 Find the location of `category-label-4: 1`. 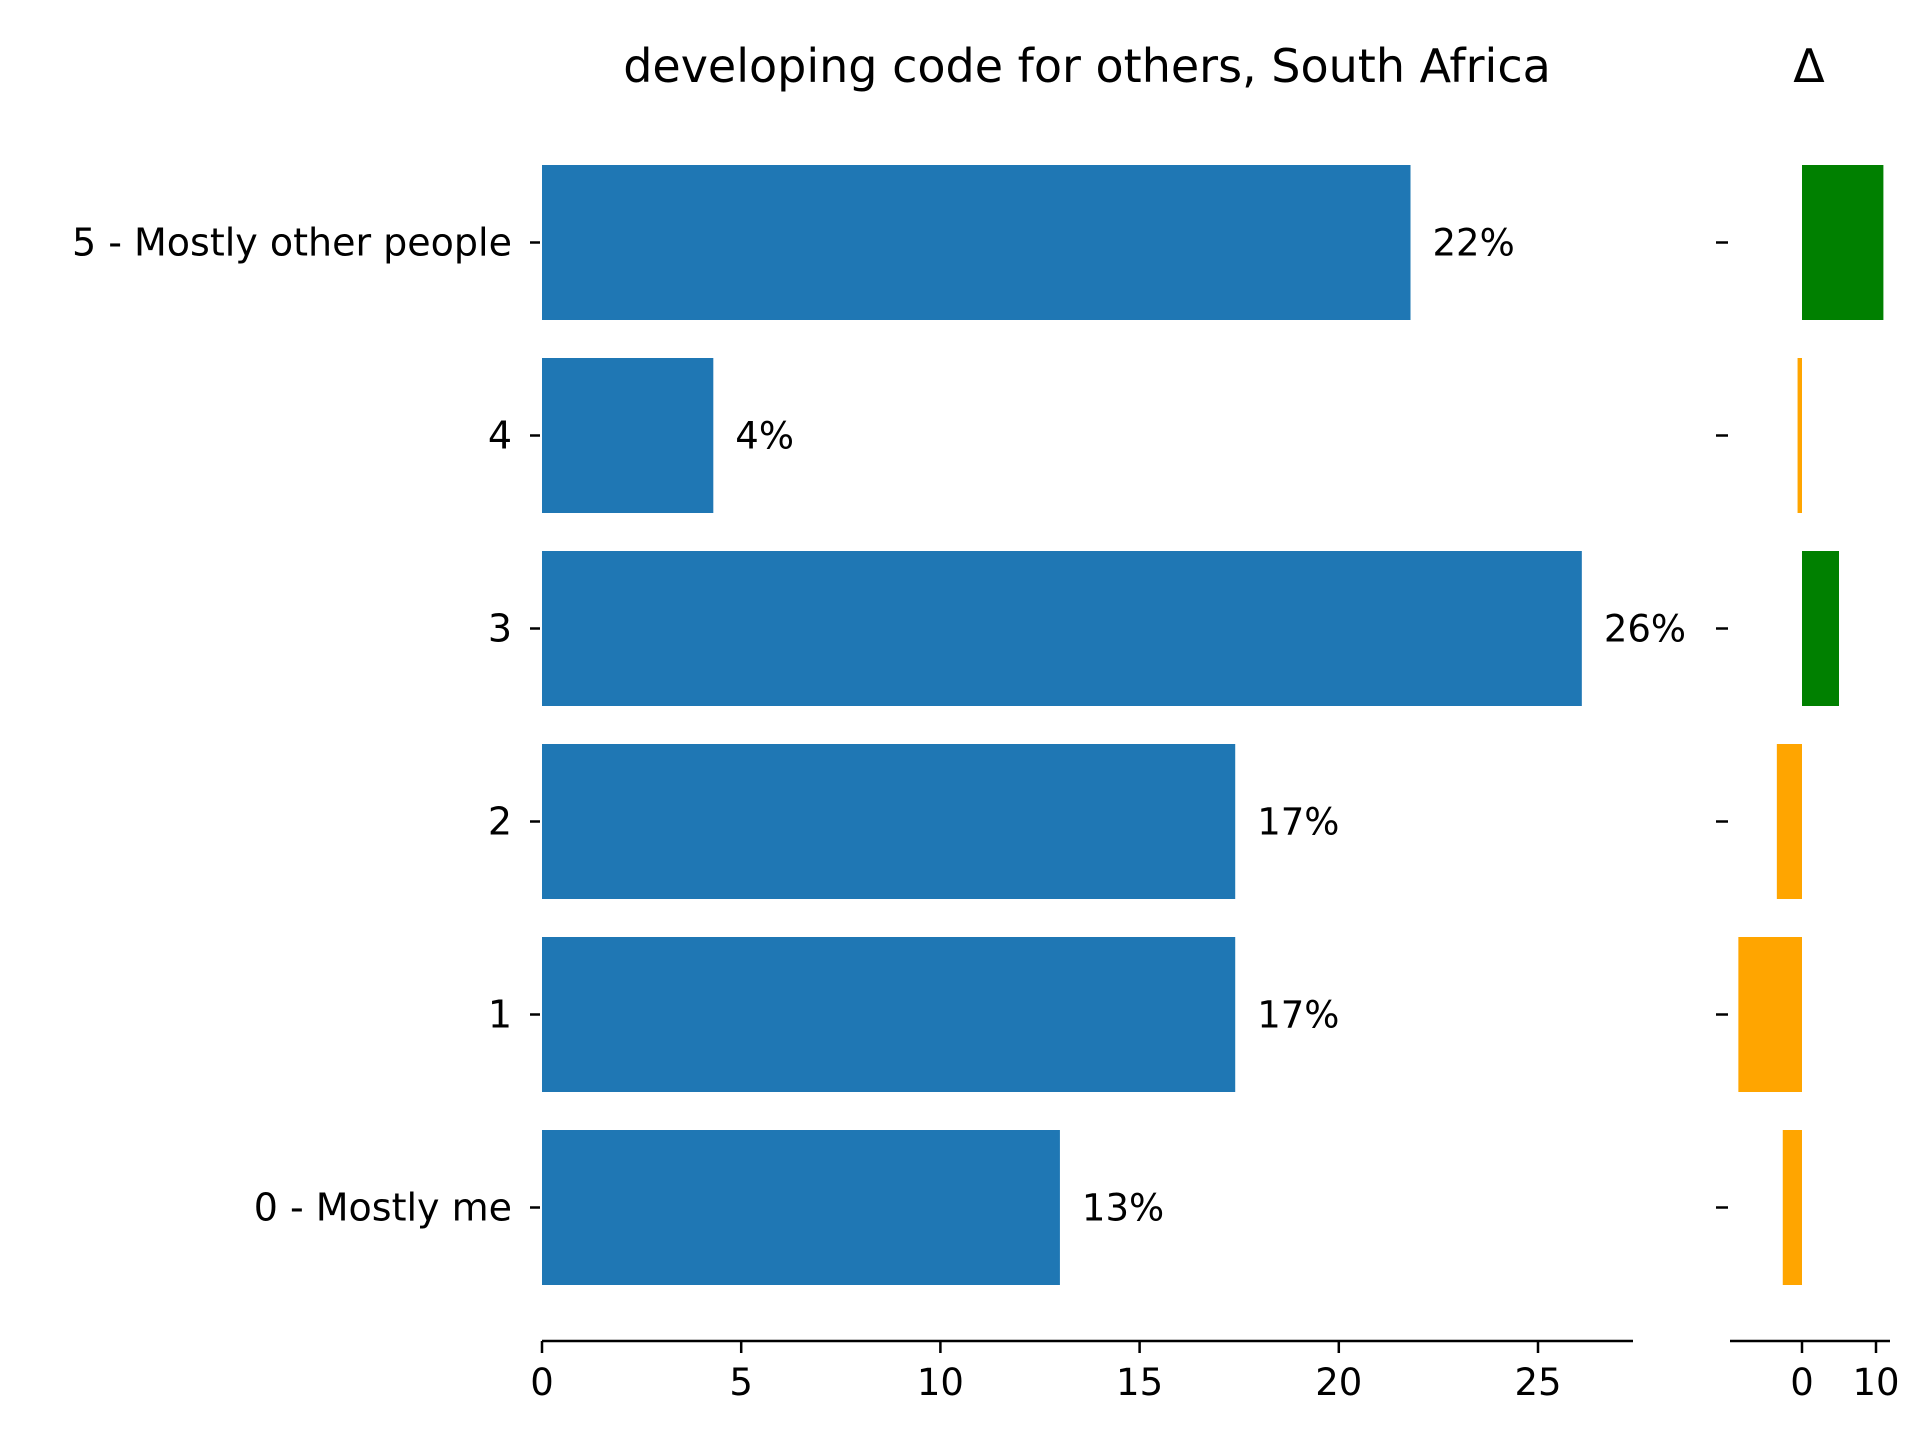

category-label-4: 1 is located at coordinates (500, 1015).